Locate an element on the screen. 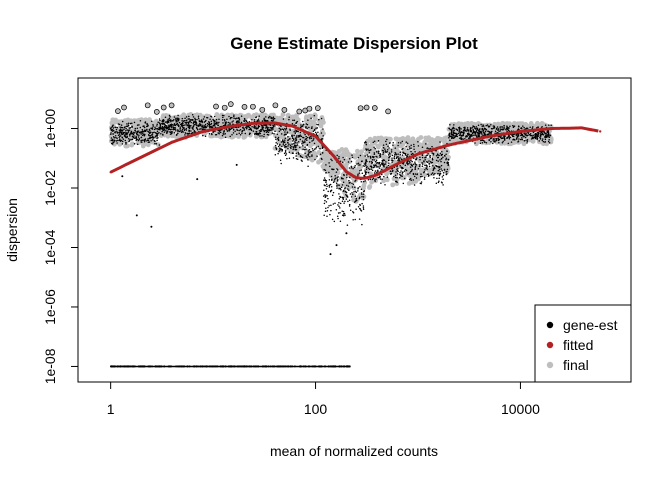  x-axis: 1 100 10000 is located at coordinates (323, 399).